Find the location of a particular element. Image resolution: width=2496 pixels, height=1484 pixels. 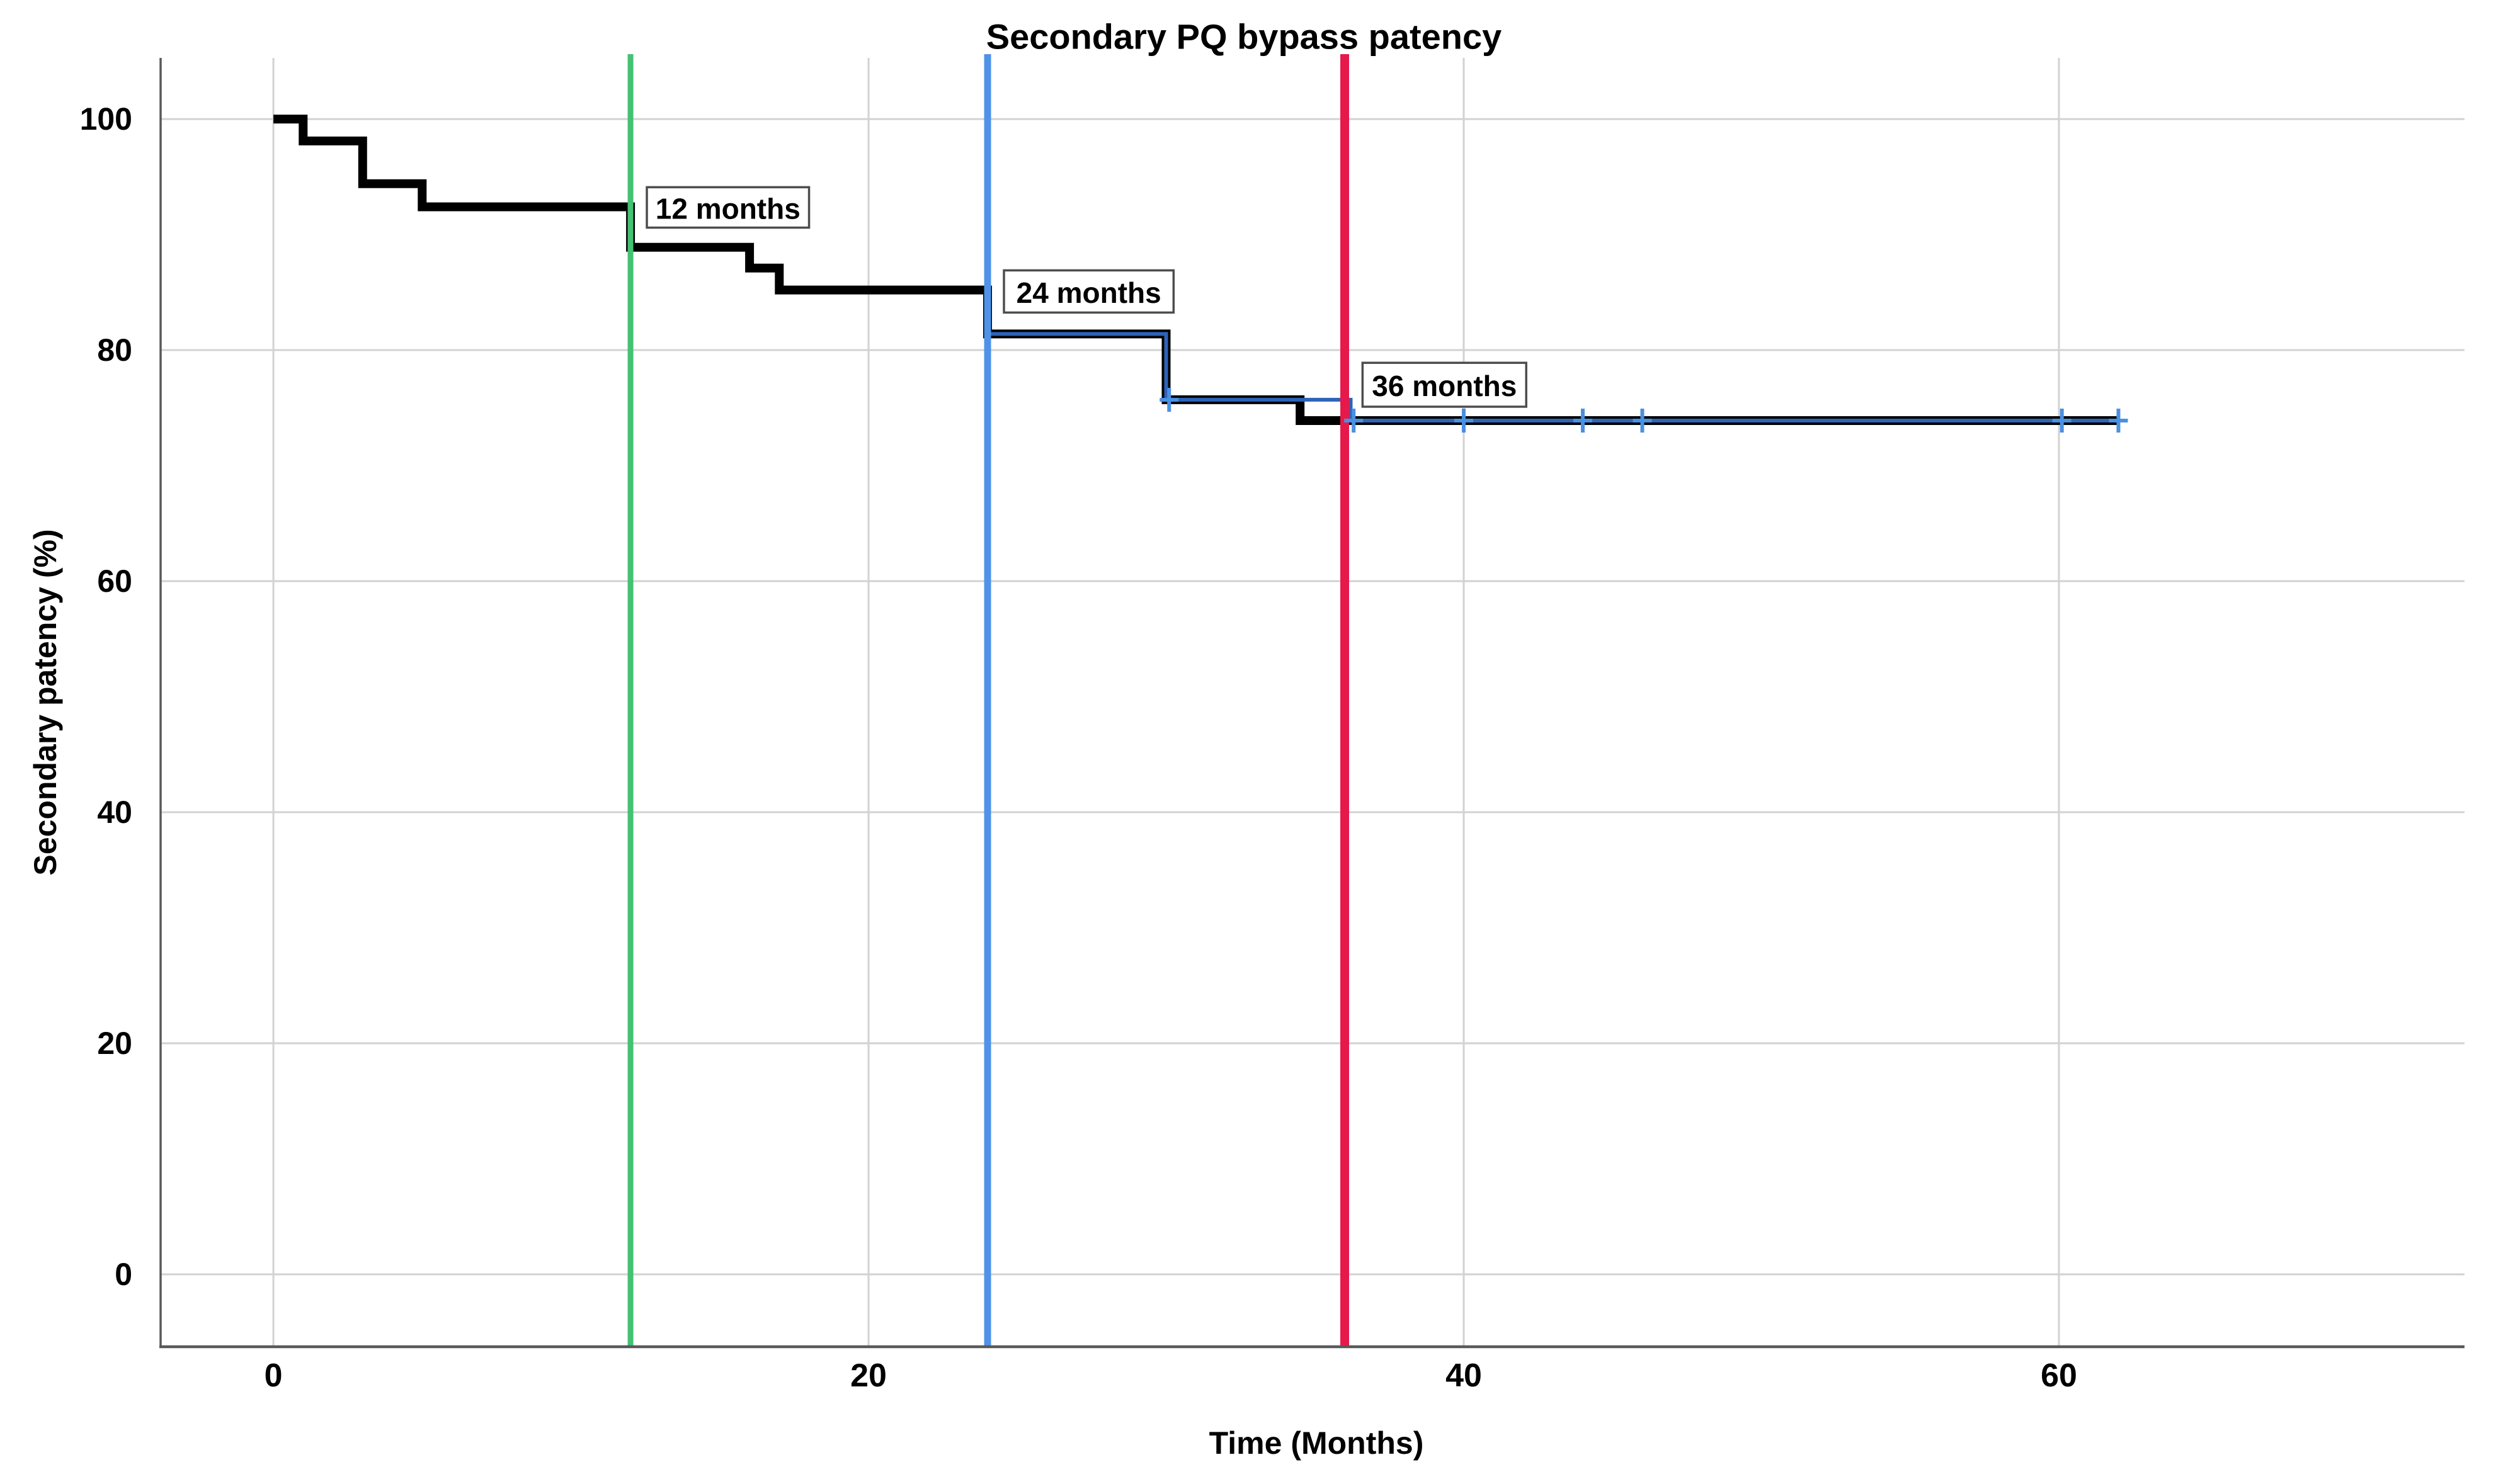

overlay-estimate-blue is located at coordinates (1554, 377).